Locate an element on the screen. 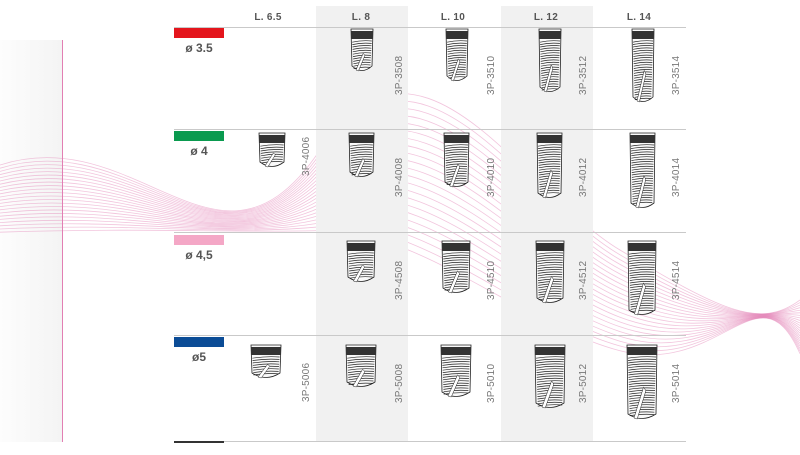 This screenshot has height=455, width=800. product-code: 3P-4512 is located at coordinates (583, 280).